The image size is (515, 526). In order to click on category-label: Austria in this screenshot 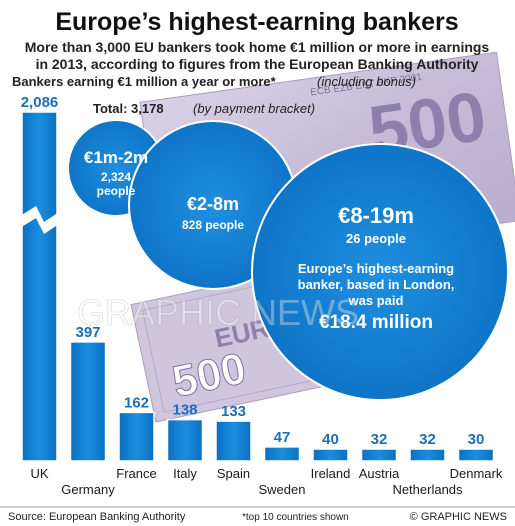, I will do `click(379, 473)`.